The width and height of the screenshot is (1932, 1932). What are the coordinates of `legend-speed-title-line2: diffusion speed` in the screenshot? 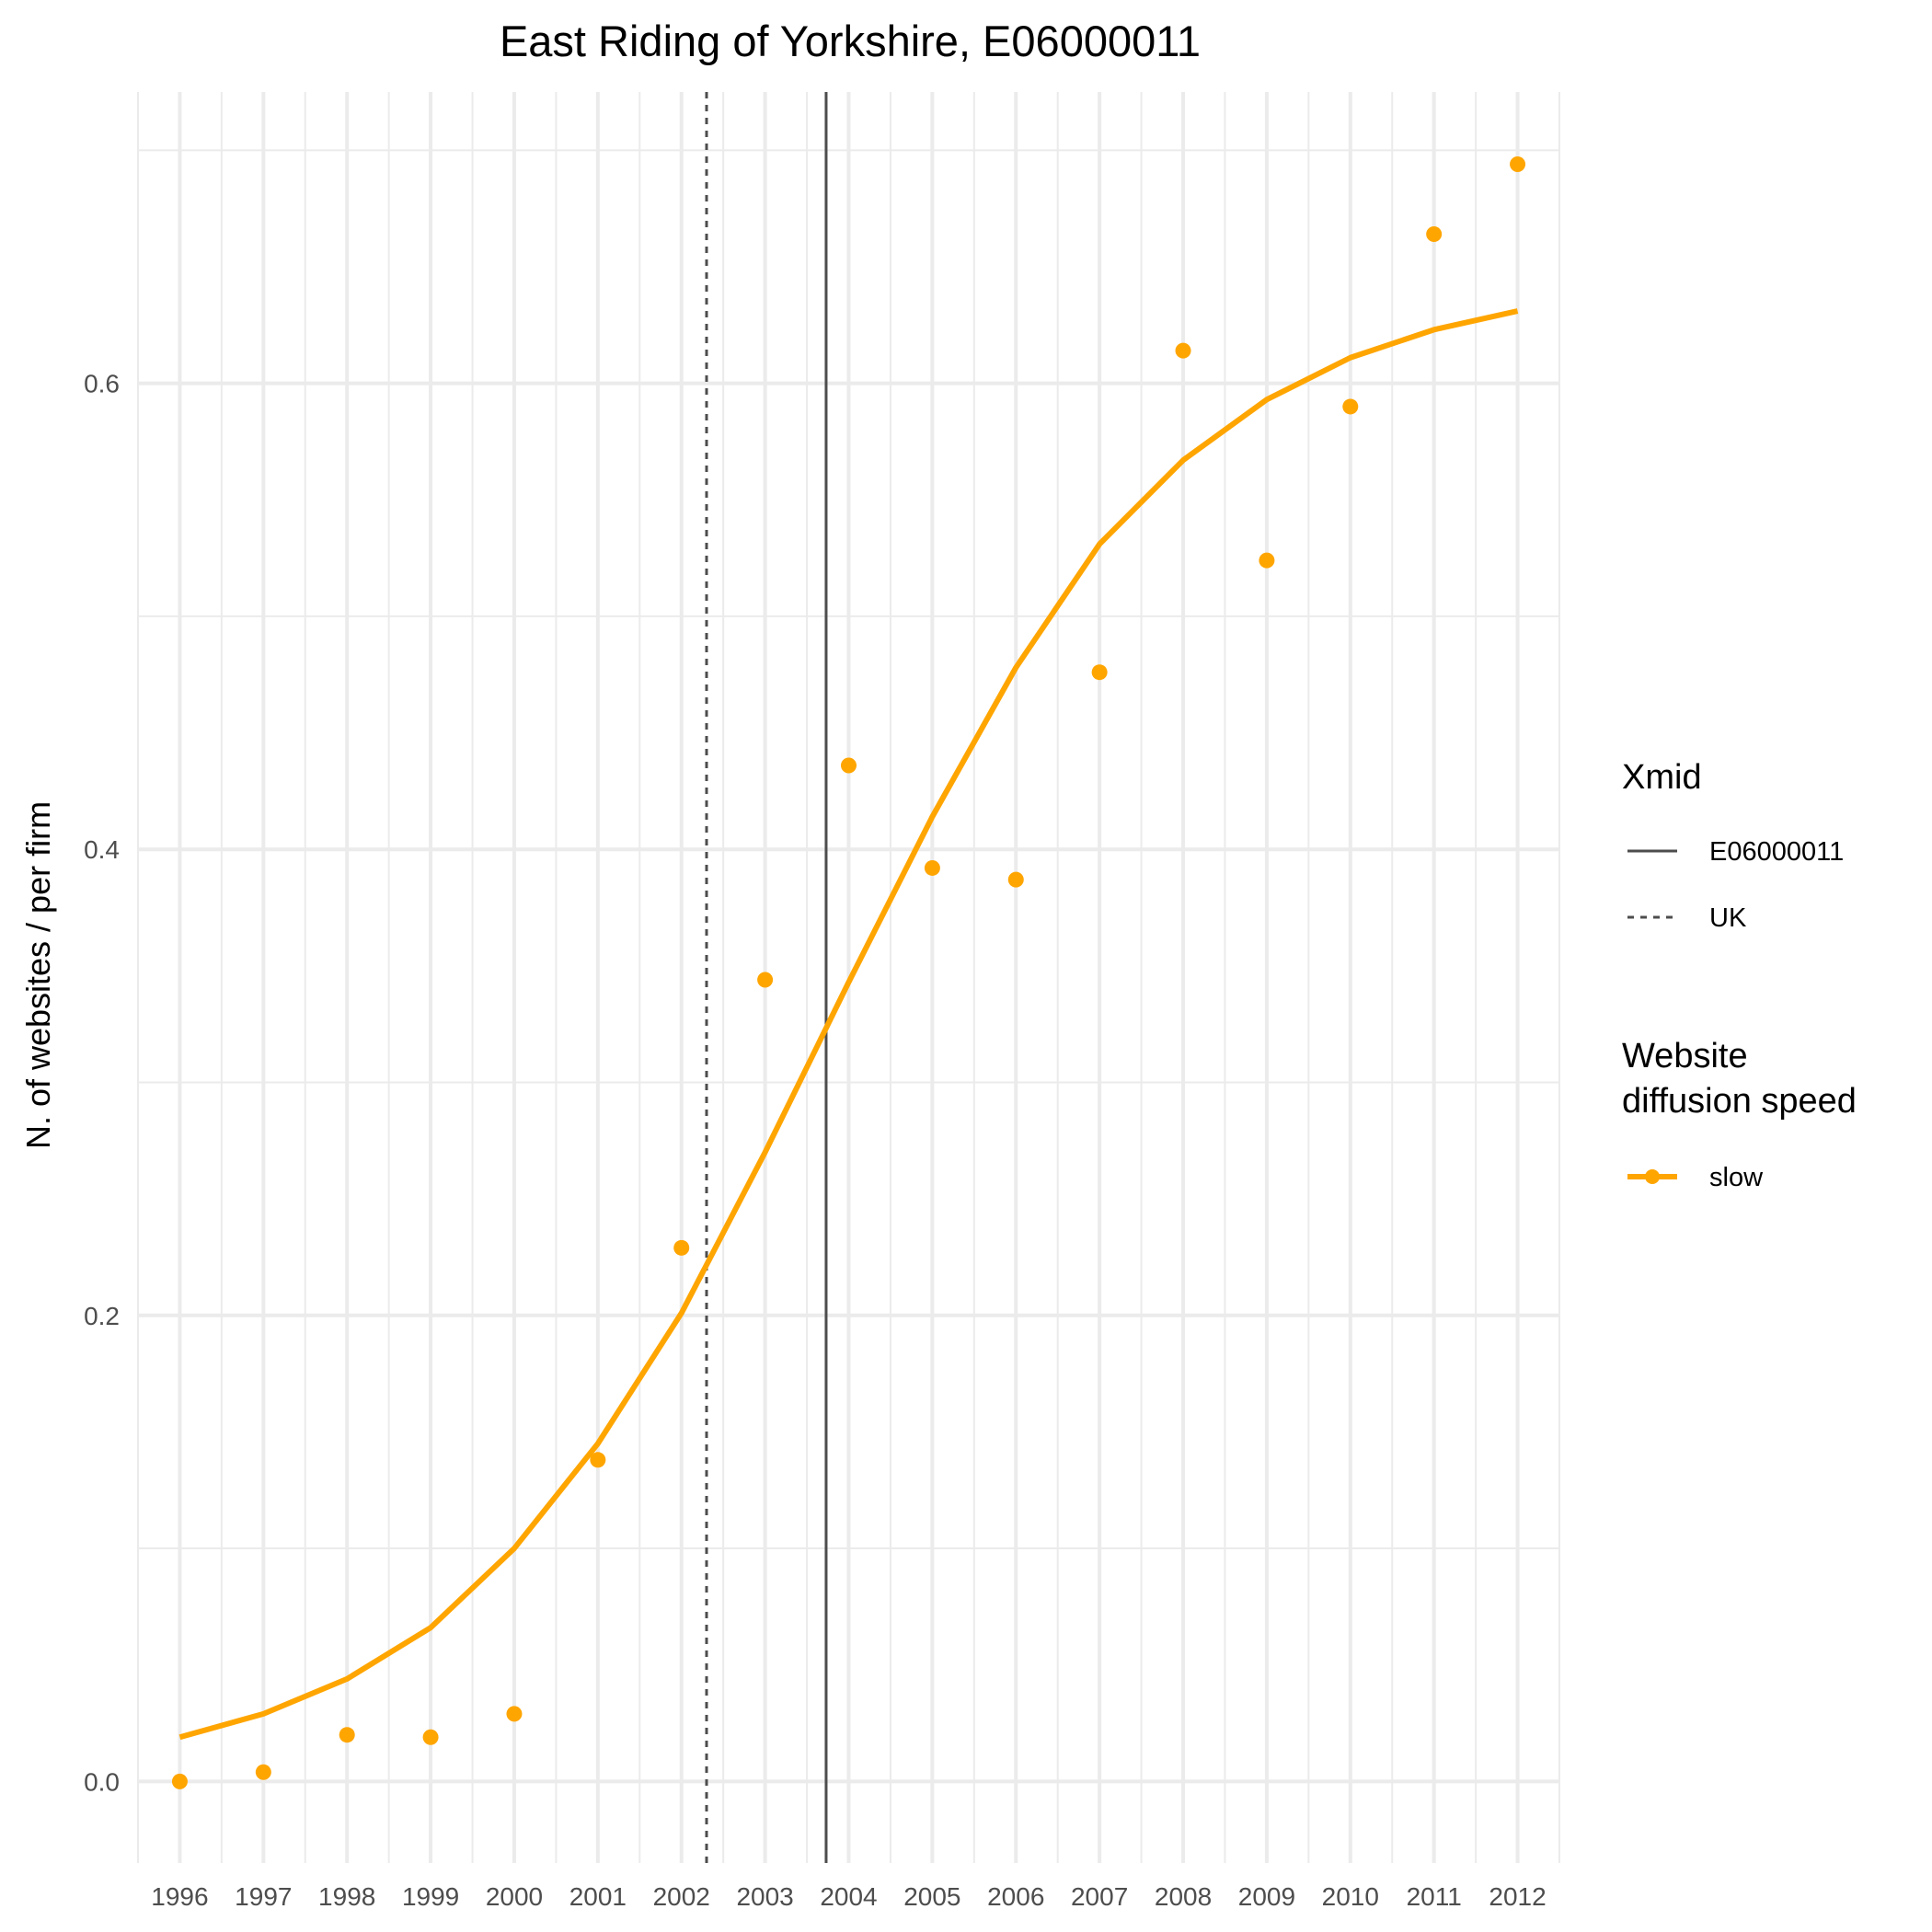 It's located at (1739, 1101).